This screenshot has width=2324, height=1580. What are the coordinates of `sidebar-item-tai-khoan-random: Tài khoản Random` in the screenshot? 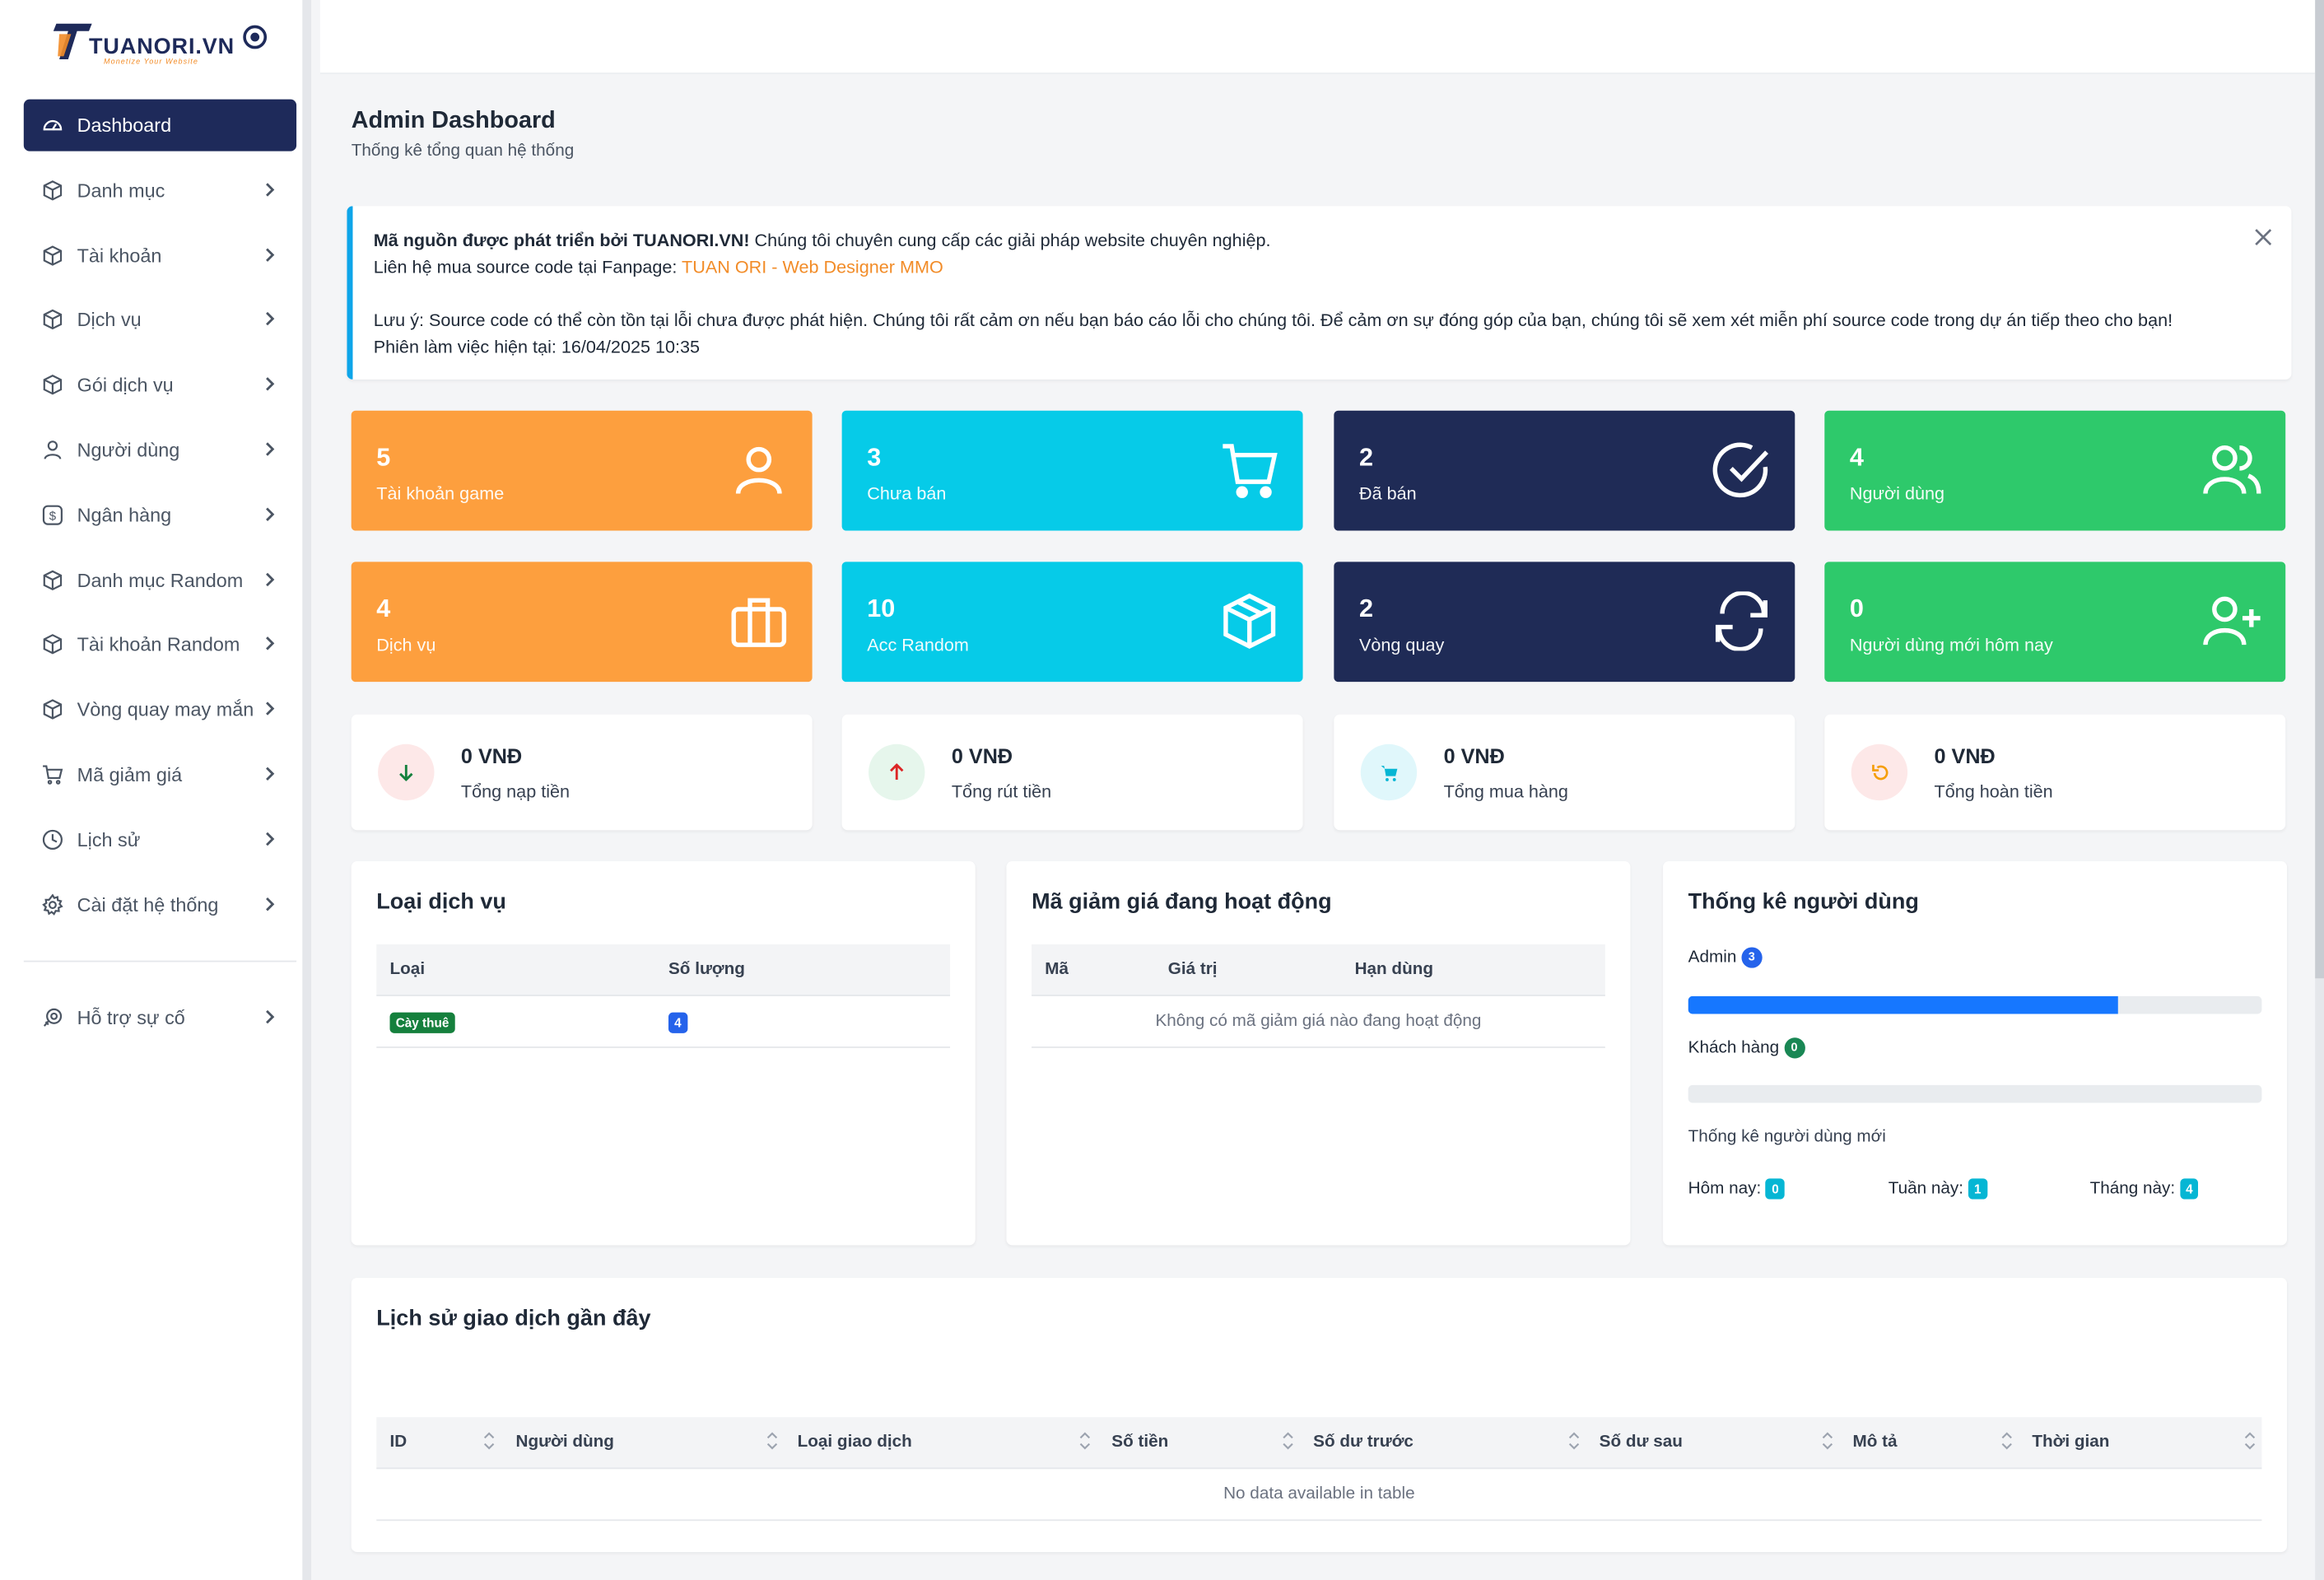 It's located at (160, 644).